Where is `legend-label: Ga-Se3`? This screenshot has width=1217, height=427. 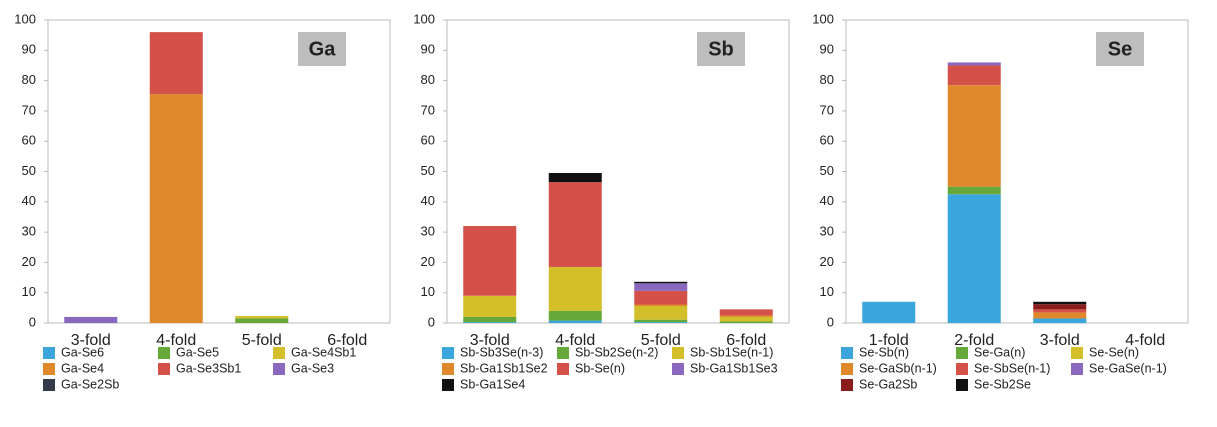 legend-label: Ga-Se3 is located at coordinates (312, 368).